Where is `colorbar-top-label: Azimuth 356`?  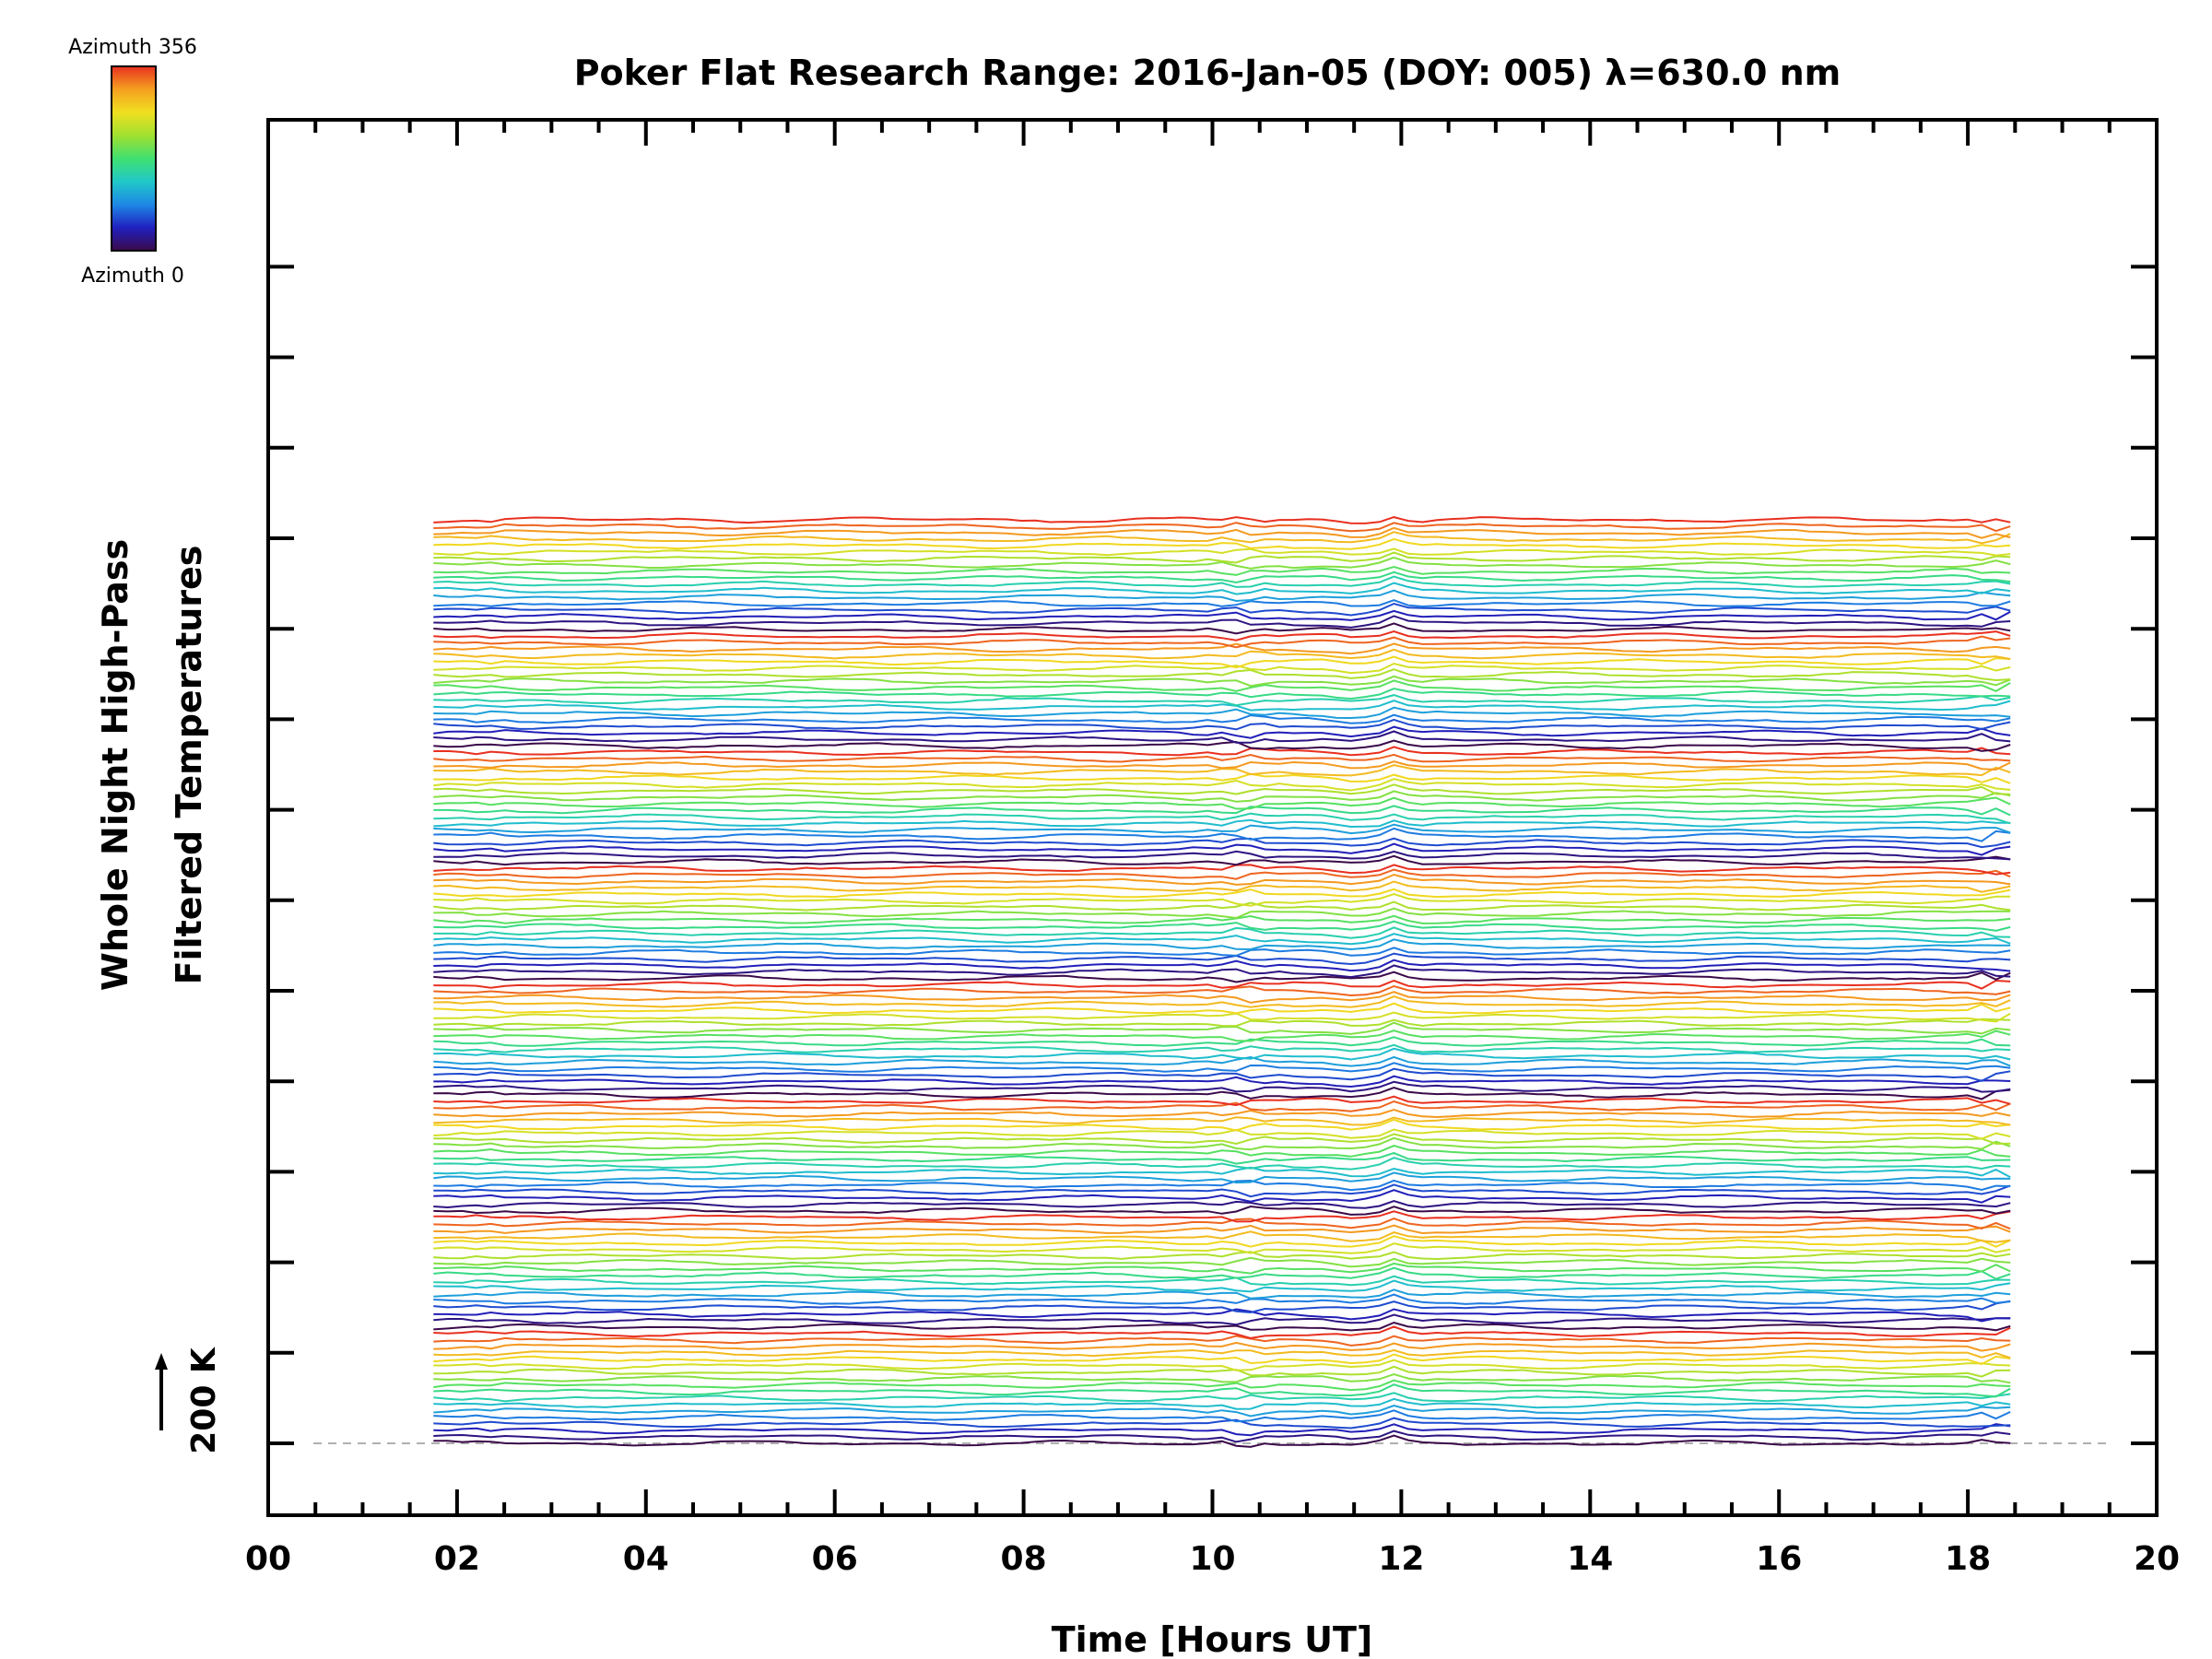
colorbar-top-label: Azimuth 356 is located at coordinates (132, 47).